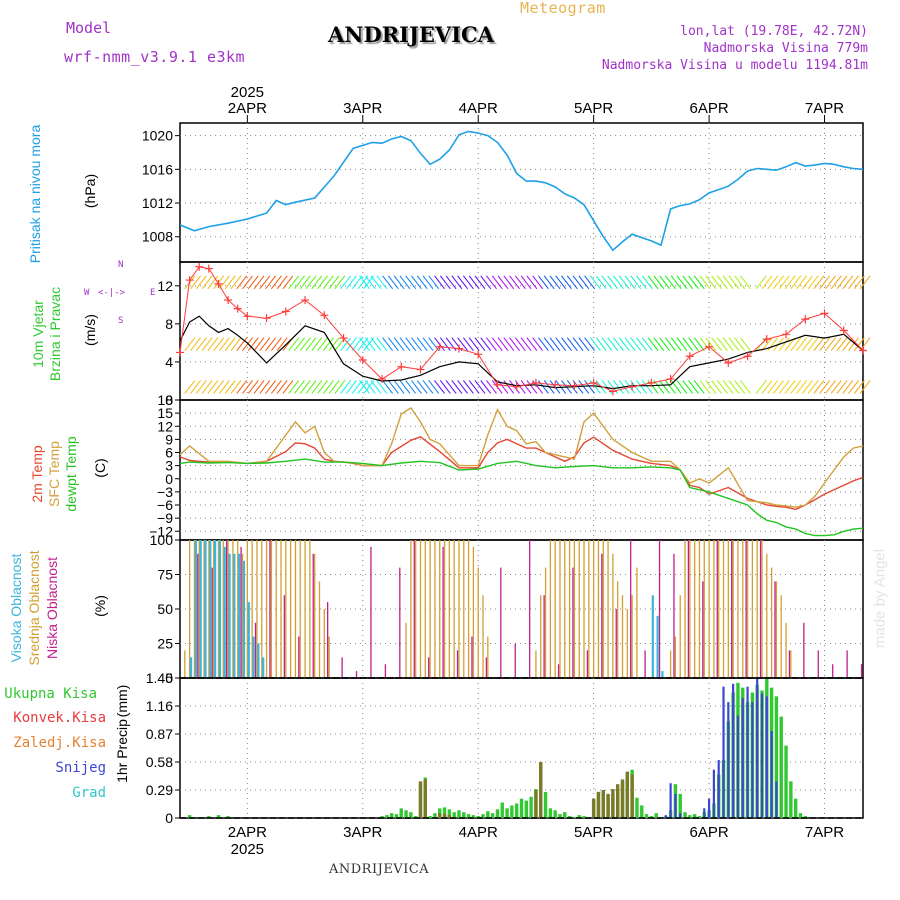  I want to click on wind-gust-line, so click(521, 329).